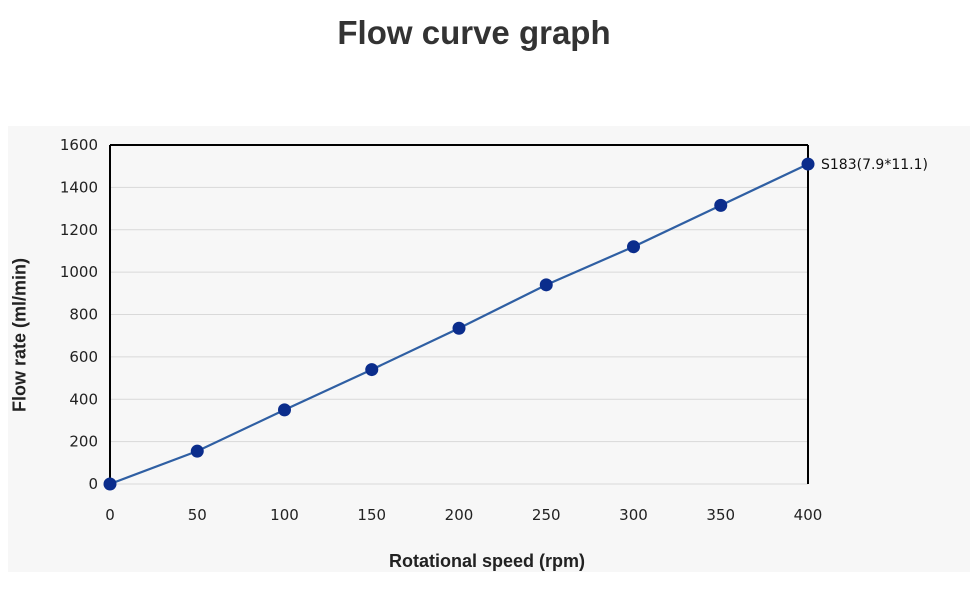 The image size is (970, 600). I want to click on y-tick-label: 1200, so click(79, 230).